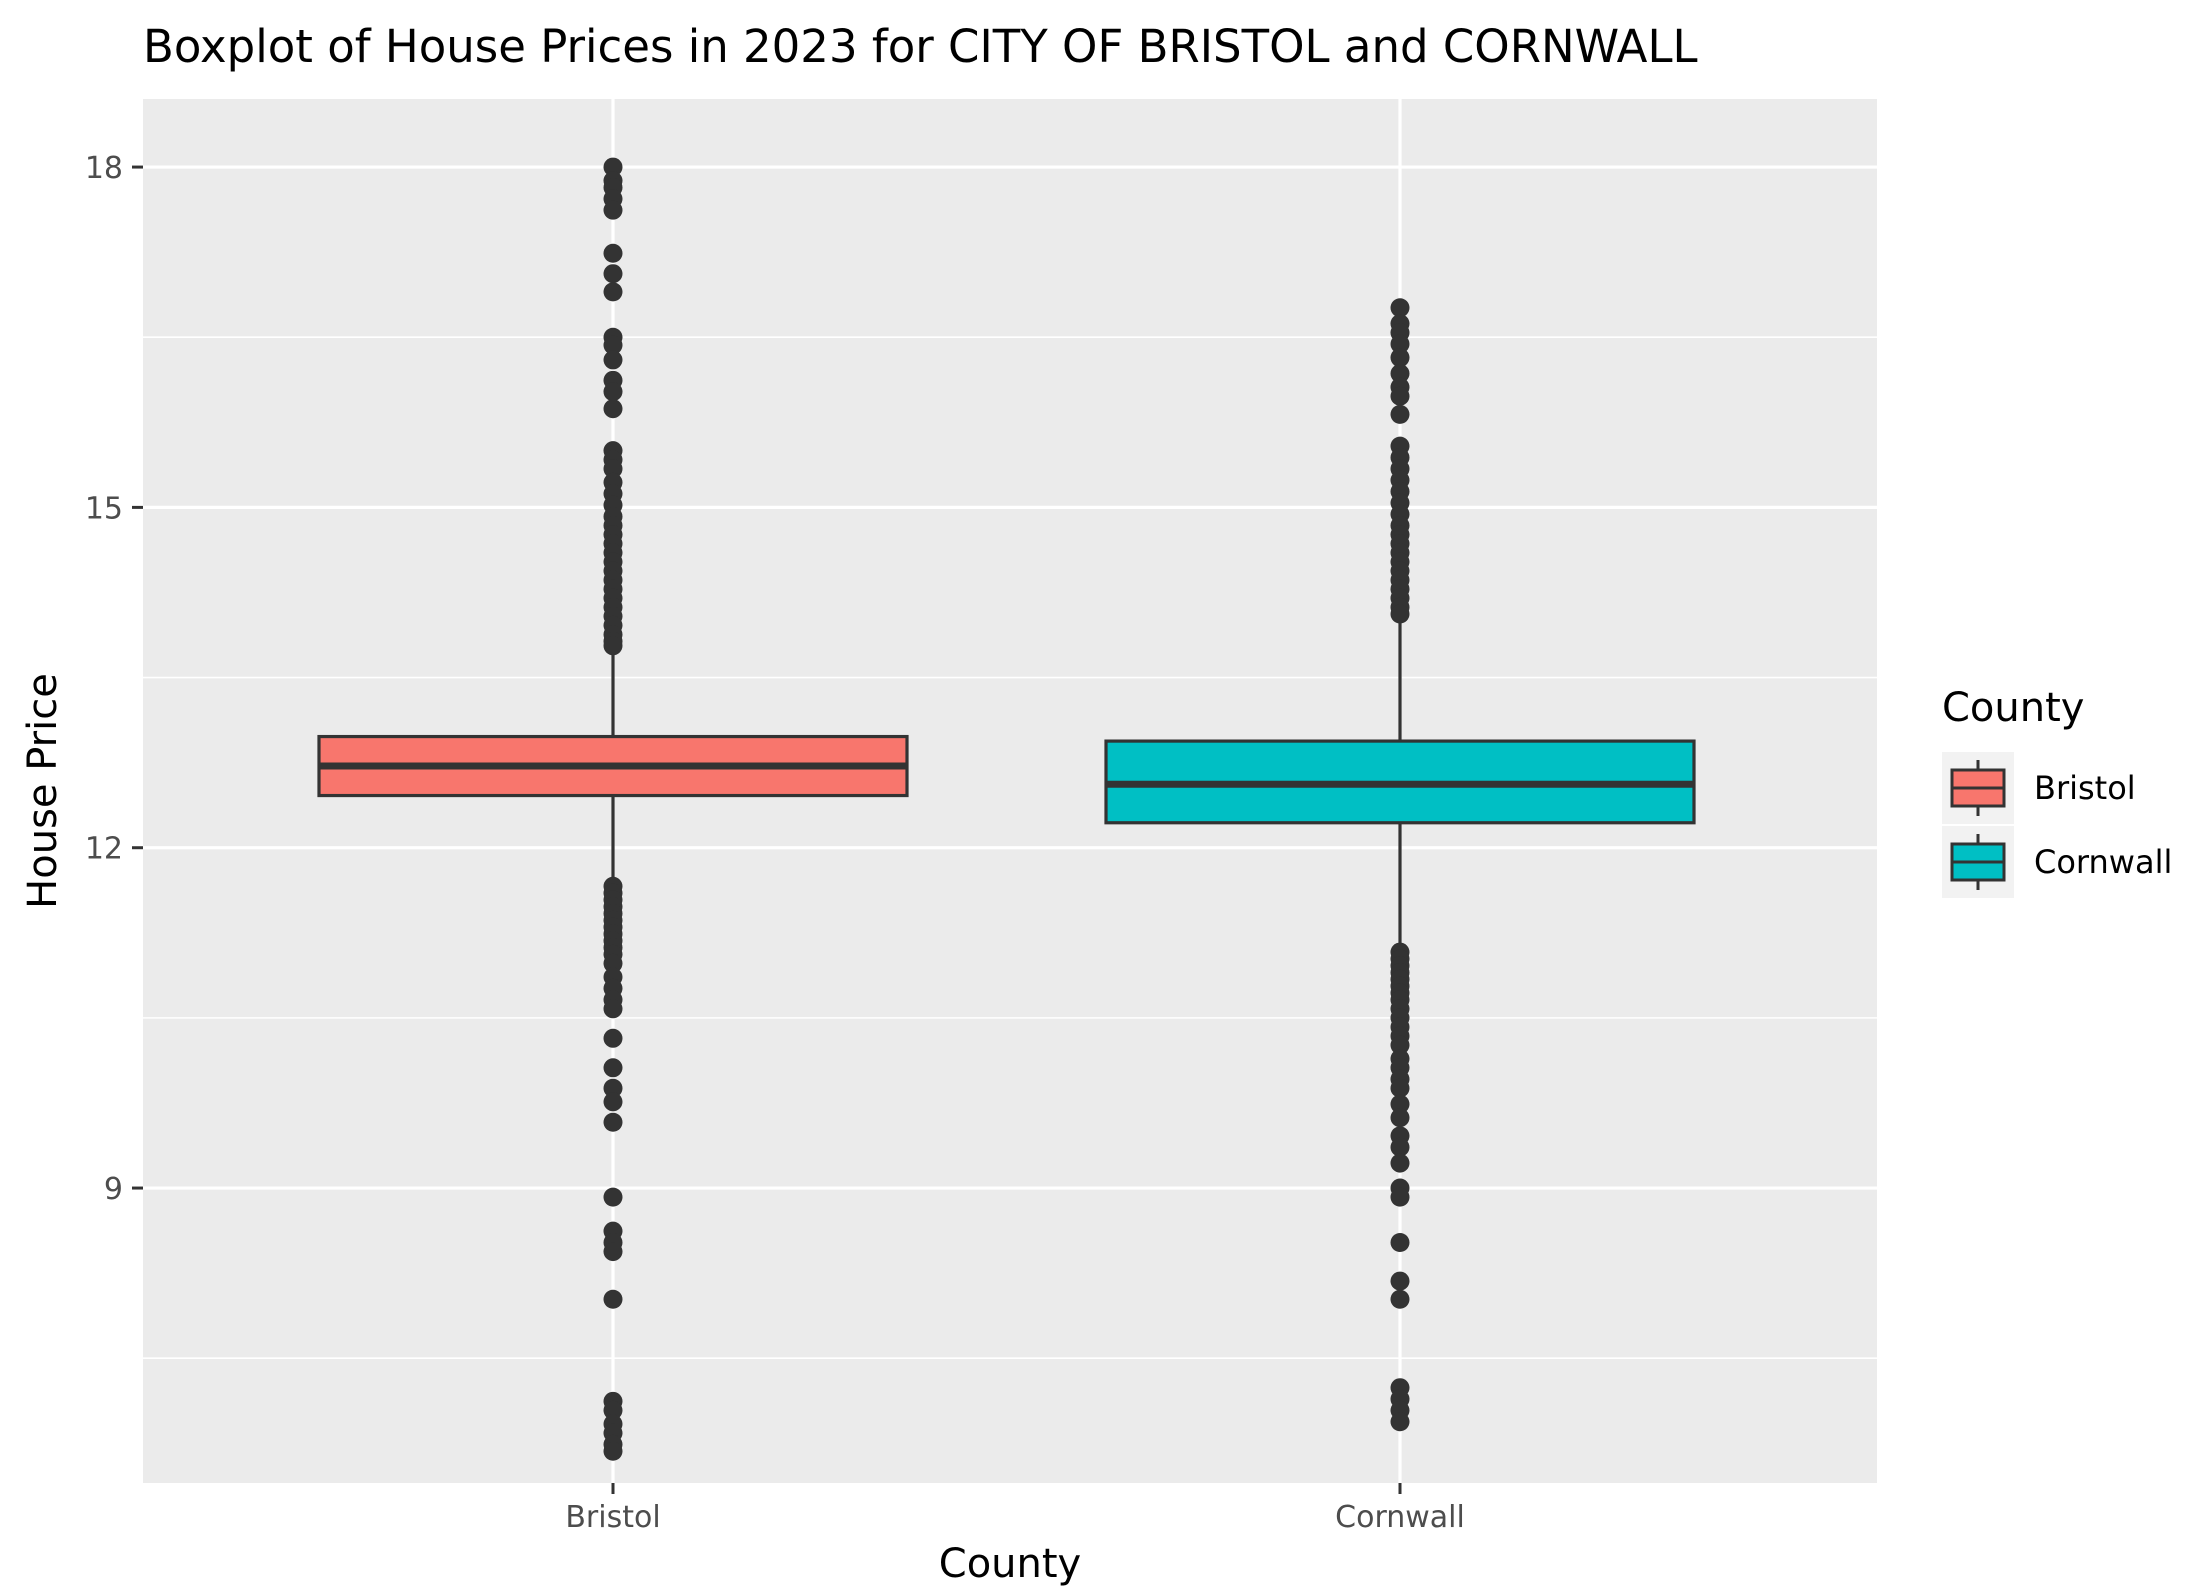 The height and width of the screenshot is (1591, 2204). Describe the element at coordinates (2085, 788) in the screenshot. I see `legend-label: Bristol` at that location.